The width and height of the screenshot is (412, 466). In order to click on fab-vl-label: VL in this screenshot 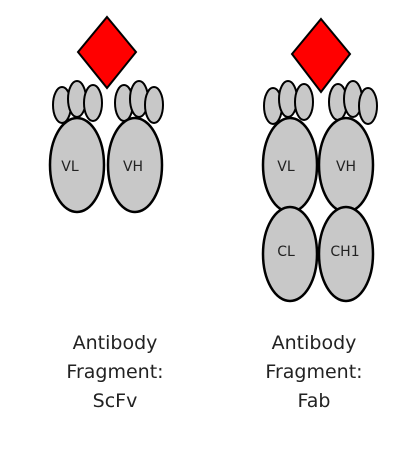, I will do `click(286, 167)`.